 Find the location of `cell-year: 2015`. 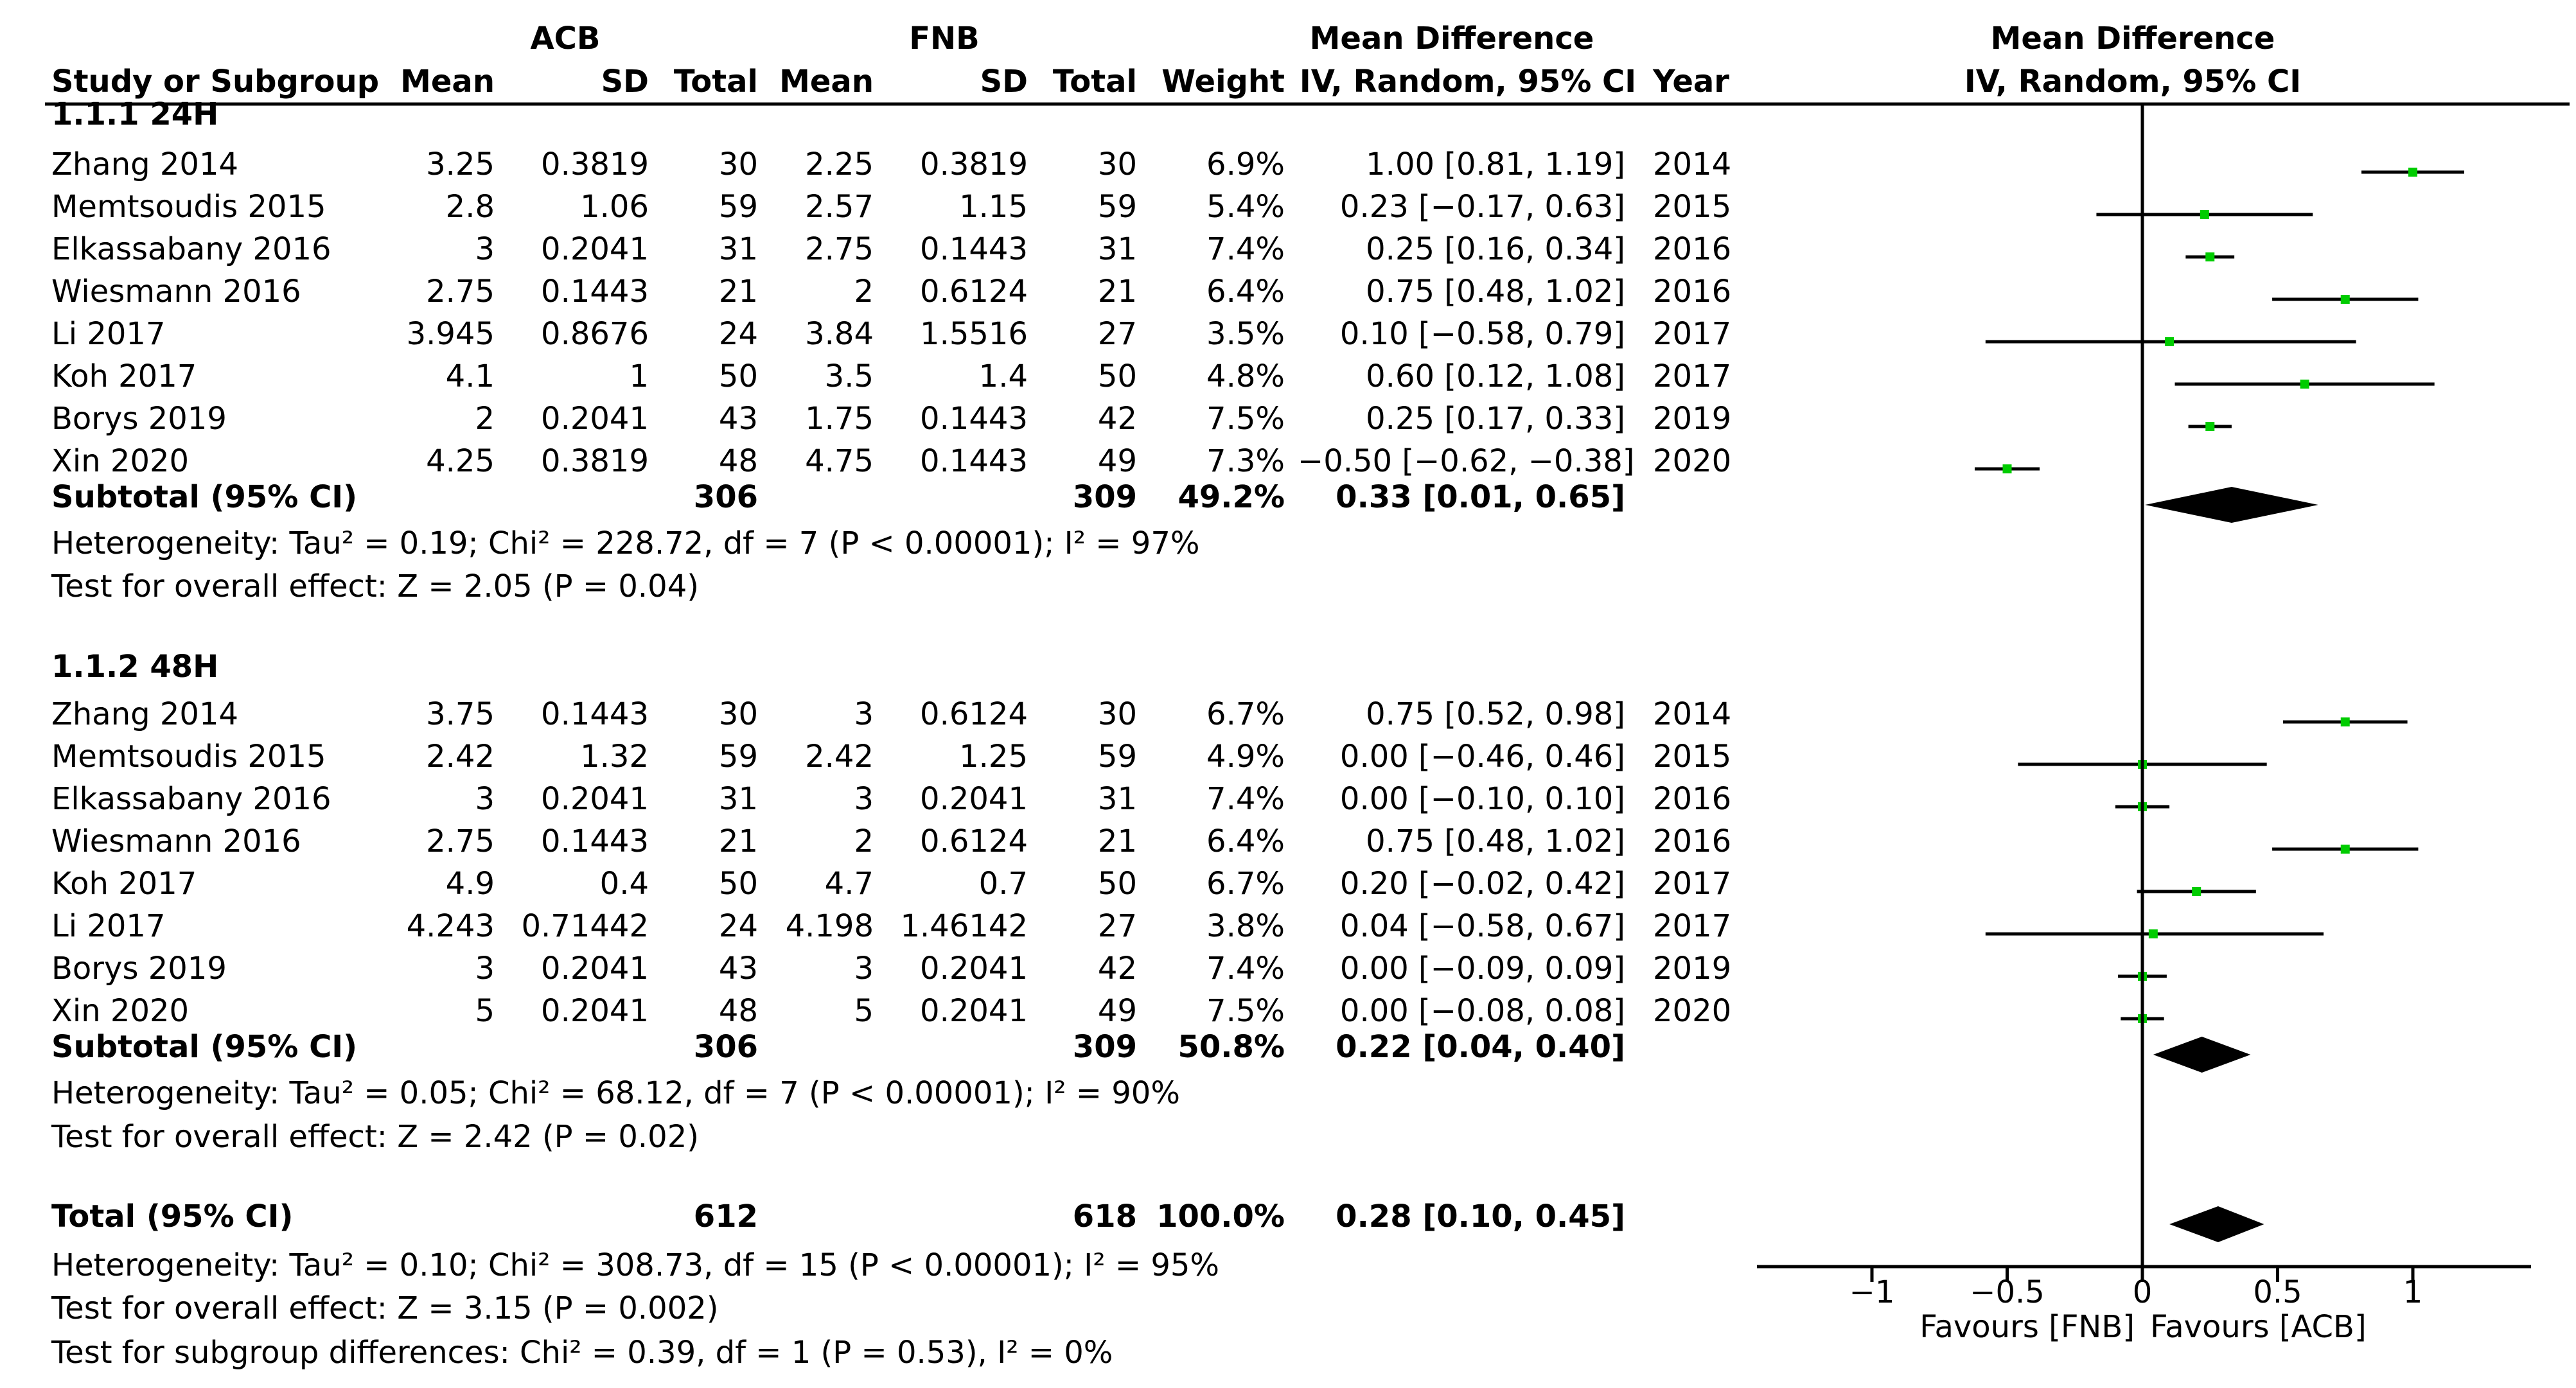

cell-year: 2015 is located at coordinates (1692, 757).